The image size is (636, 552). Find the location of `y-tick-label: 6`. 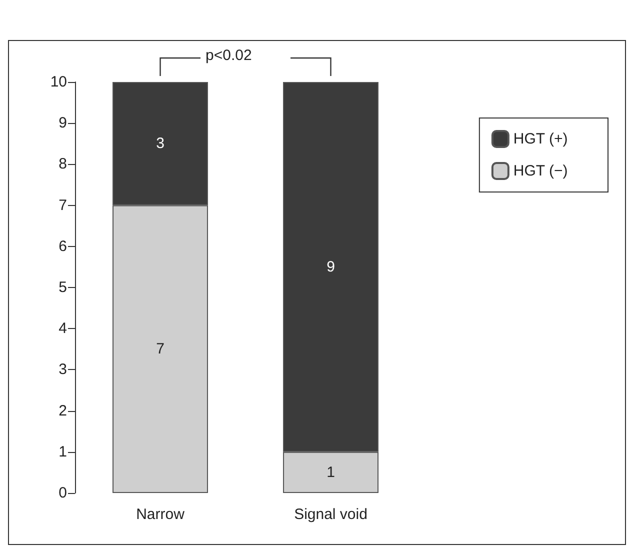

y-tick-label: 6 is located at coordinates (62, 246).